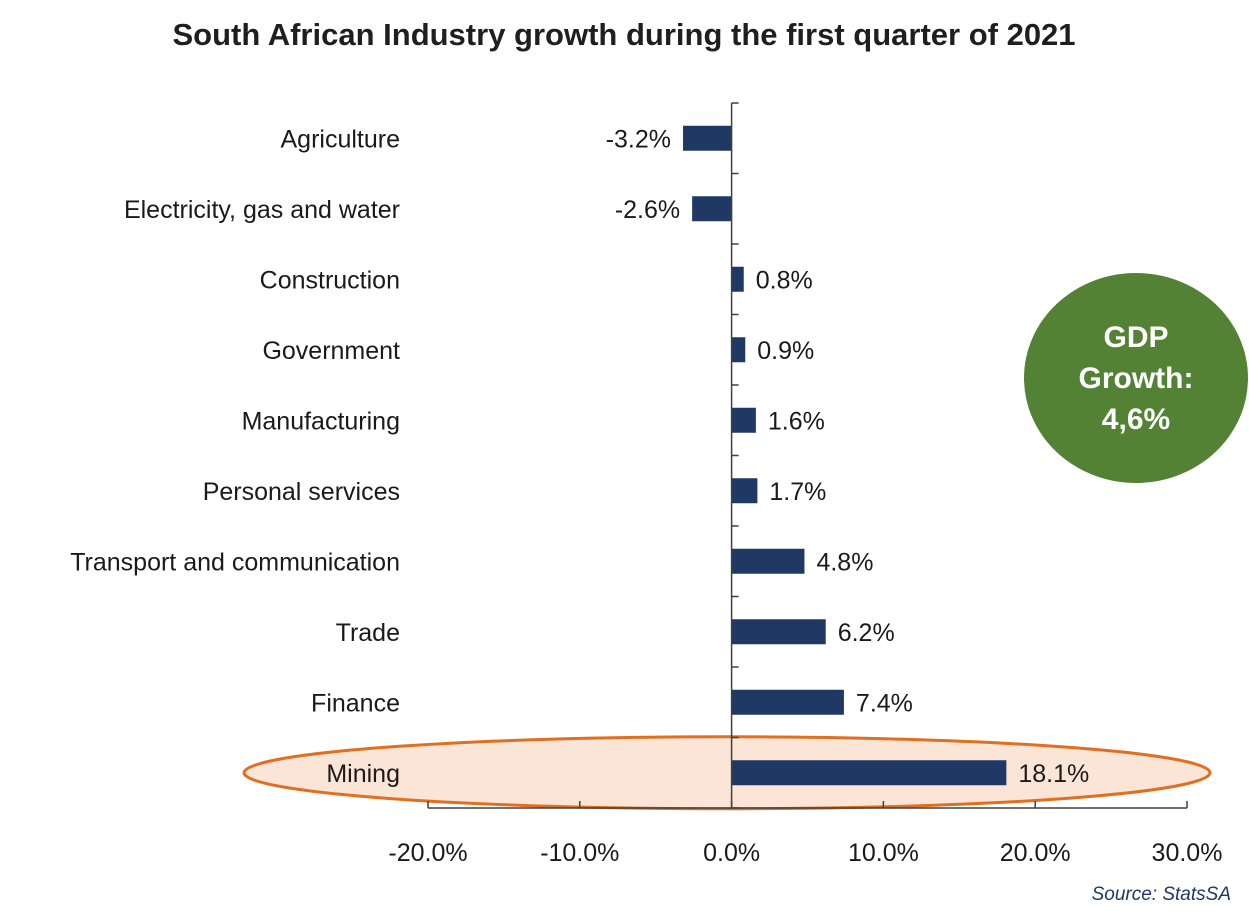 The image size is (1249, 919). Describe the element at coordinates (785, 351) in the screenshot. I see `value-label-government: 0.9%` at that location.